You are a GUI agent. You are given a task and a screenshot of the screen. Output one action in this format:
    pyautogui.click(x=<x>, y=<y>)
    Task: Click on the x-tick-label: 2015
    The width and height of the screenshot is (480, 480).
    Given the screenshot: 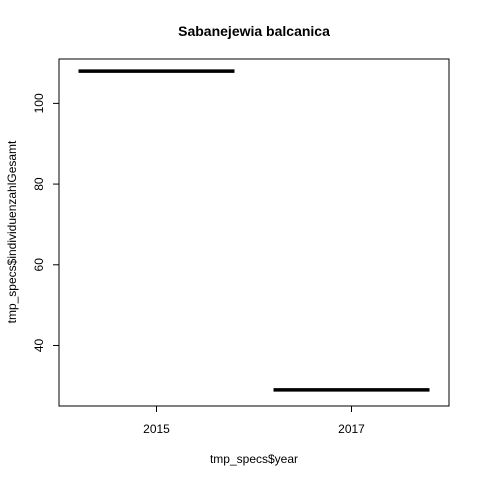 What is the action you would take?
    pyautogui.click(x=156, y=429)
    